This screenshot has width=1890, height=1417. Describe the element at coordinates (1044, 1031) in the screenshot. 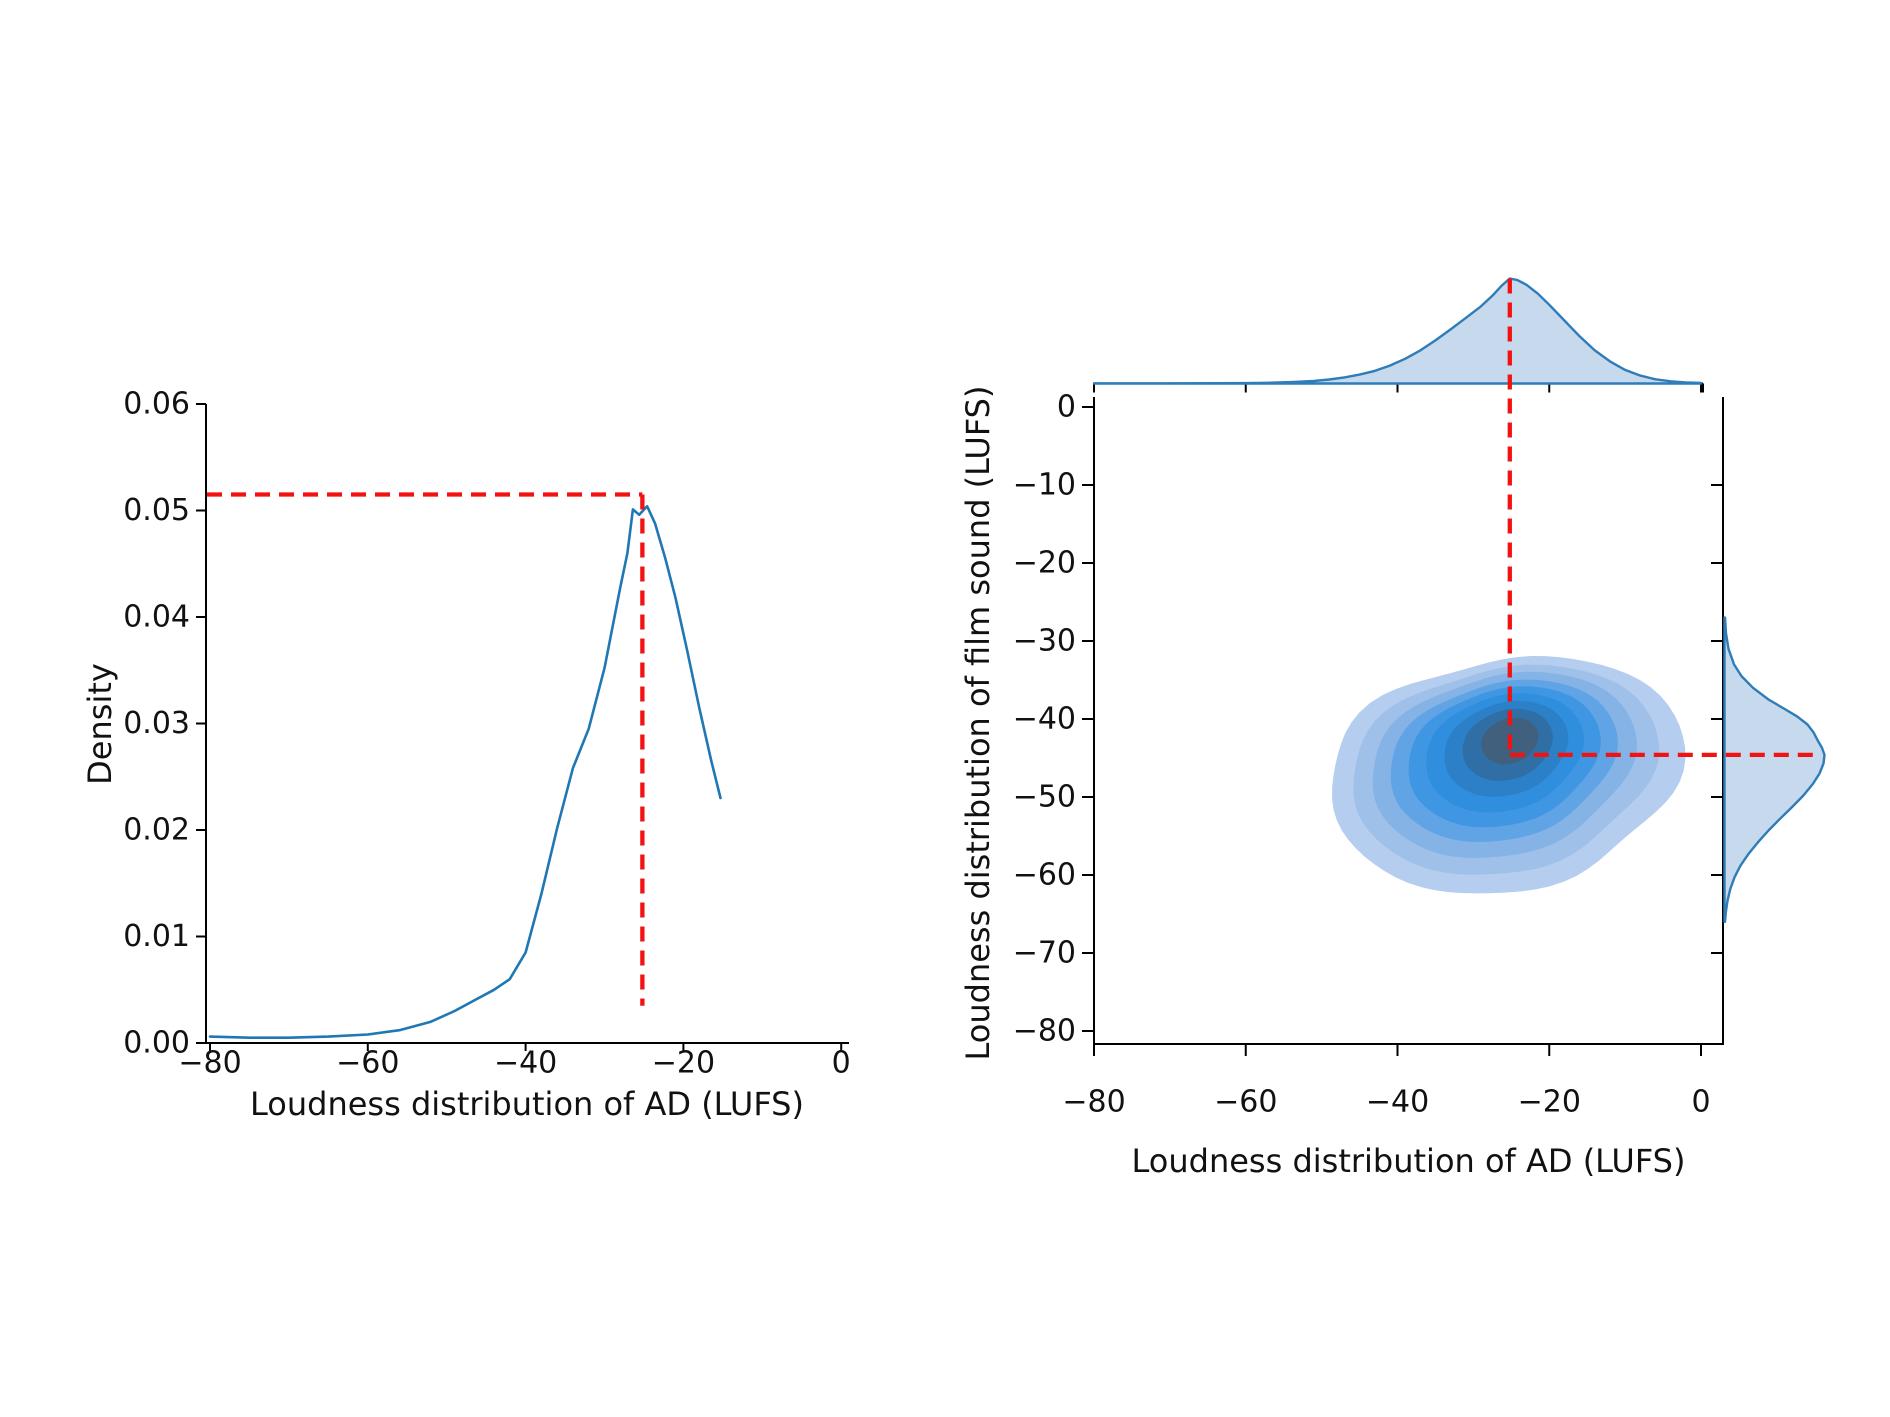

I see `joint-ytick-label: −80` at that location.